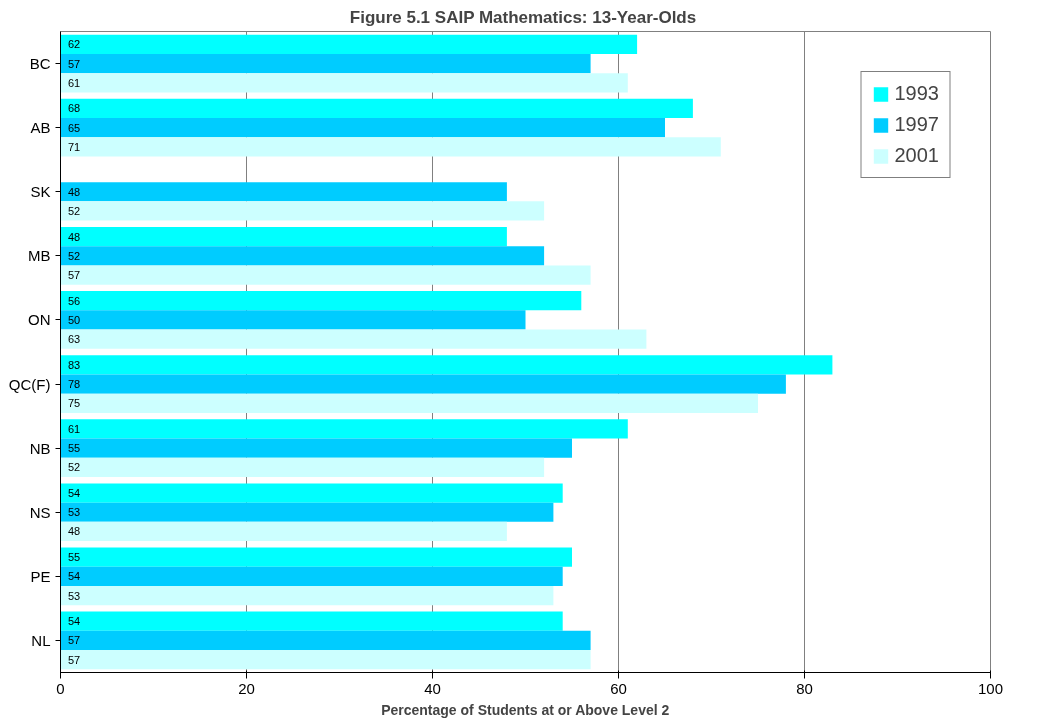 This screenshot has height=726, width=1047. What do you see at coordinates (246, 688) in the screenshot?
I see `x-tick-label: 20` at bounding box center [246, 688].